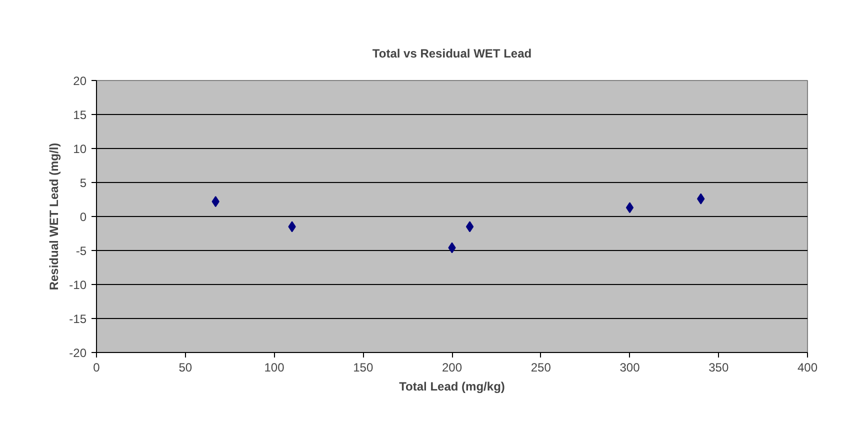 The height and width of the screenshot is (436, 841). I want to click on x-tick-label: 350, so click(718, 367).